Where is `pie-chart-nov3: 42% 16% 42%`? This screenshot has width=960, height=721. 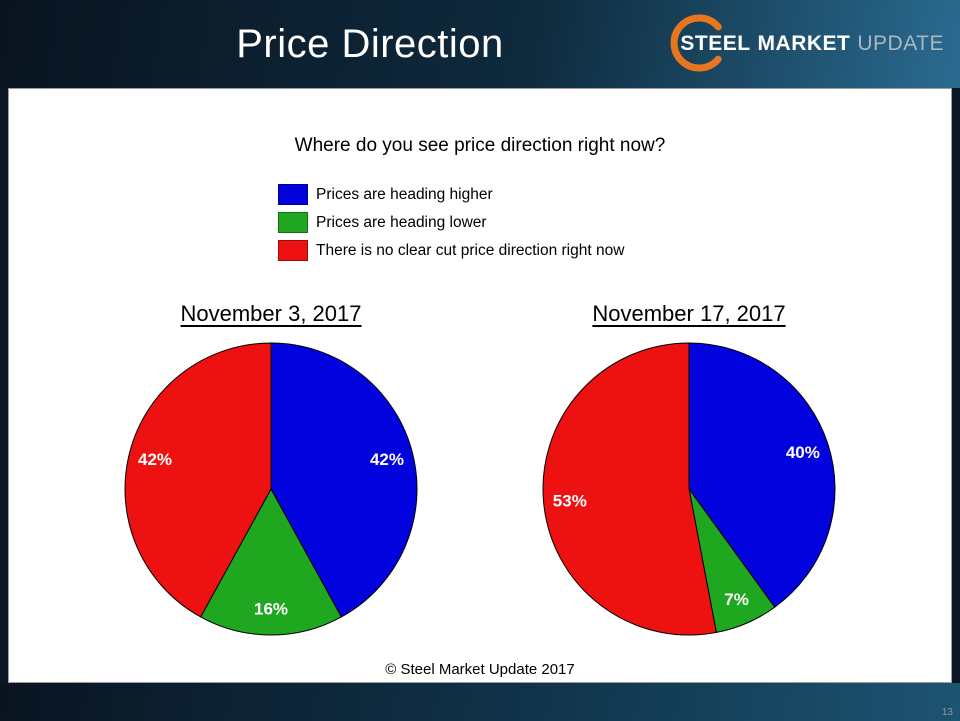
pie-chart-nov3: 42% 16% 42% is located at coordinates (271, 489).